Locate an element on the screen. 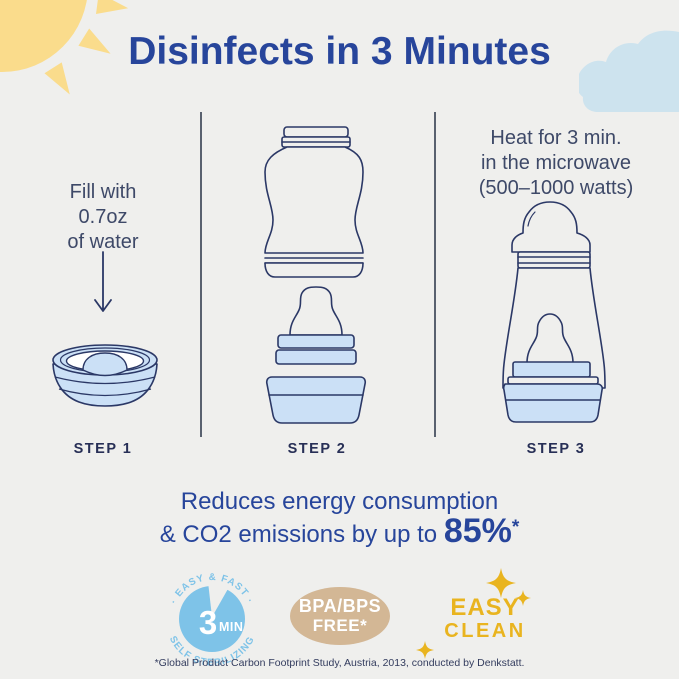  step2-label: STEP 2 is located at coordinates (317, 449).